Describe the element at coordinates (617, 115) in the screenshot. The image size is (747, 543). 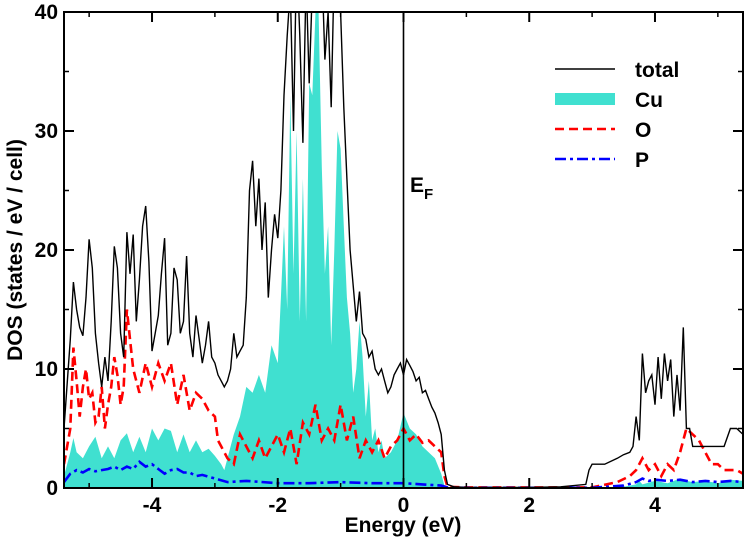
I see `legend: total Cu O P` at that location.